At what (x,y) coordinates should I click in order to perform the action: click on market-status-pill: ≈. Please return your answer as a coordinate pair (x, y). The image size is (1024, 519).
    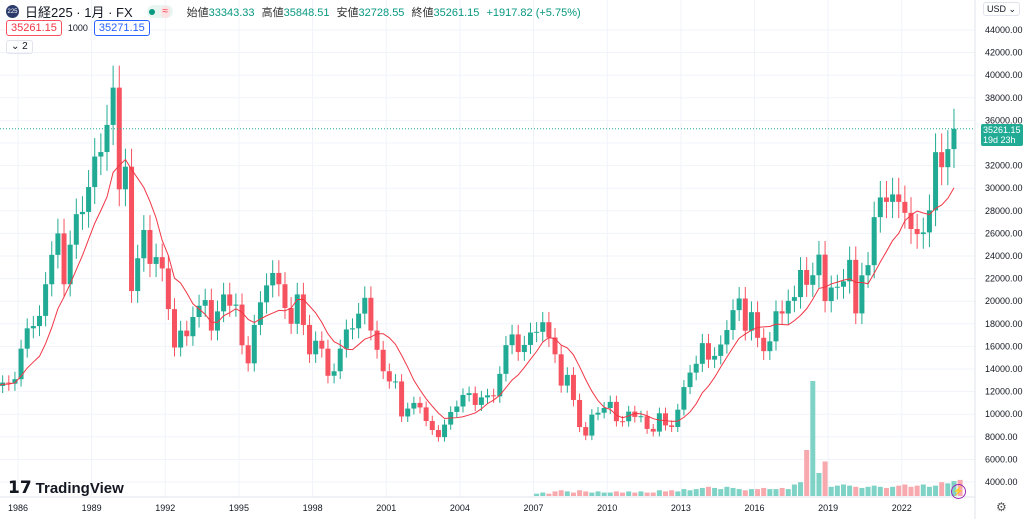
    Looking at the image, I should click on (159, 11).